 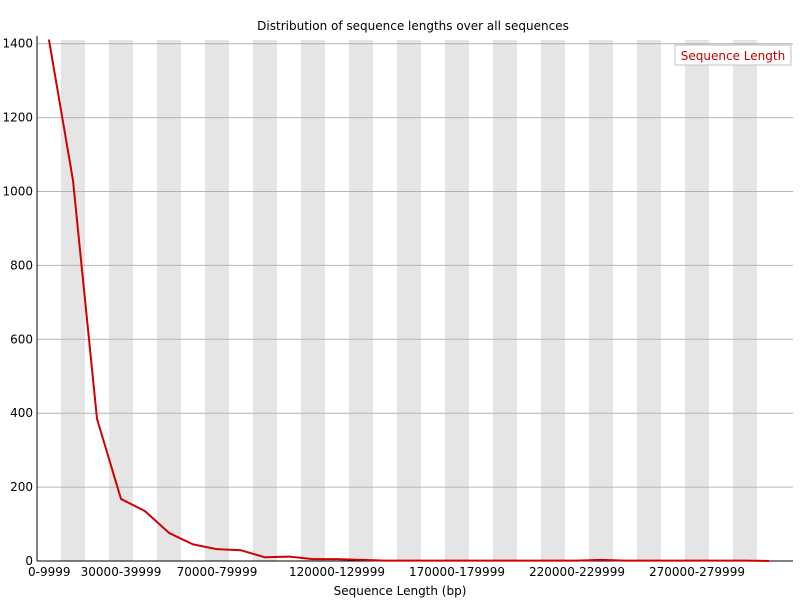 I want to click on legend-box, so click(x=733, y=55).